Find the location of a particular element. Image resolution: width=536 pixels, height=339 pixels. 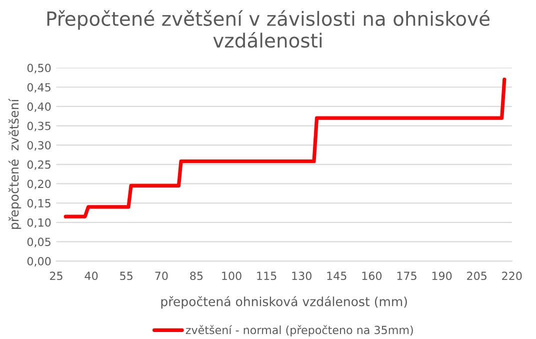

y-tick-label: 0,30 is located at coordinates (39, 146).